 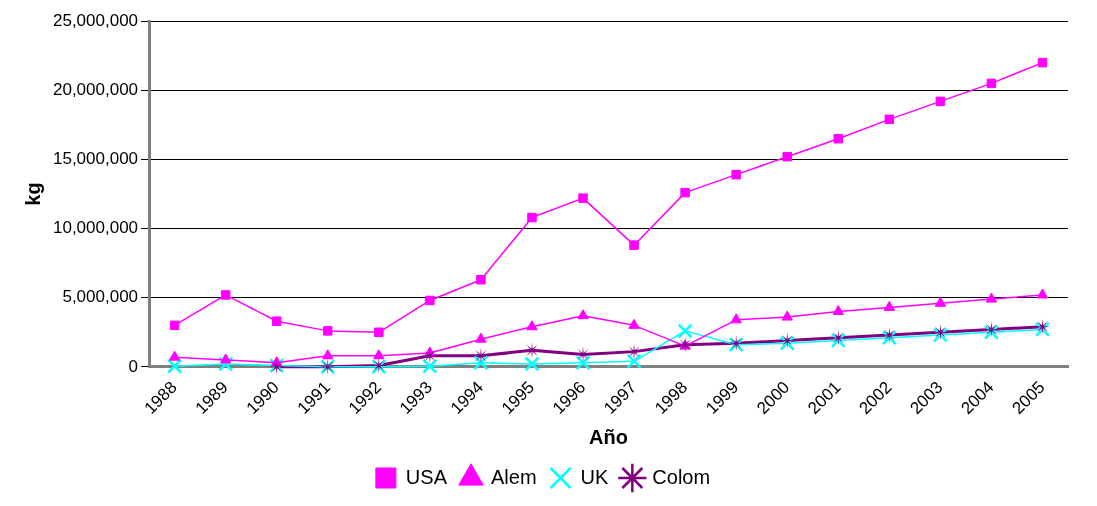 What do you see at coordinates (95, 228) in the screenshot?
I see `y-tick-label: 10,000,000` at bounding box center [95, 228].